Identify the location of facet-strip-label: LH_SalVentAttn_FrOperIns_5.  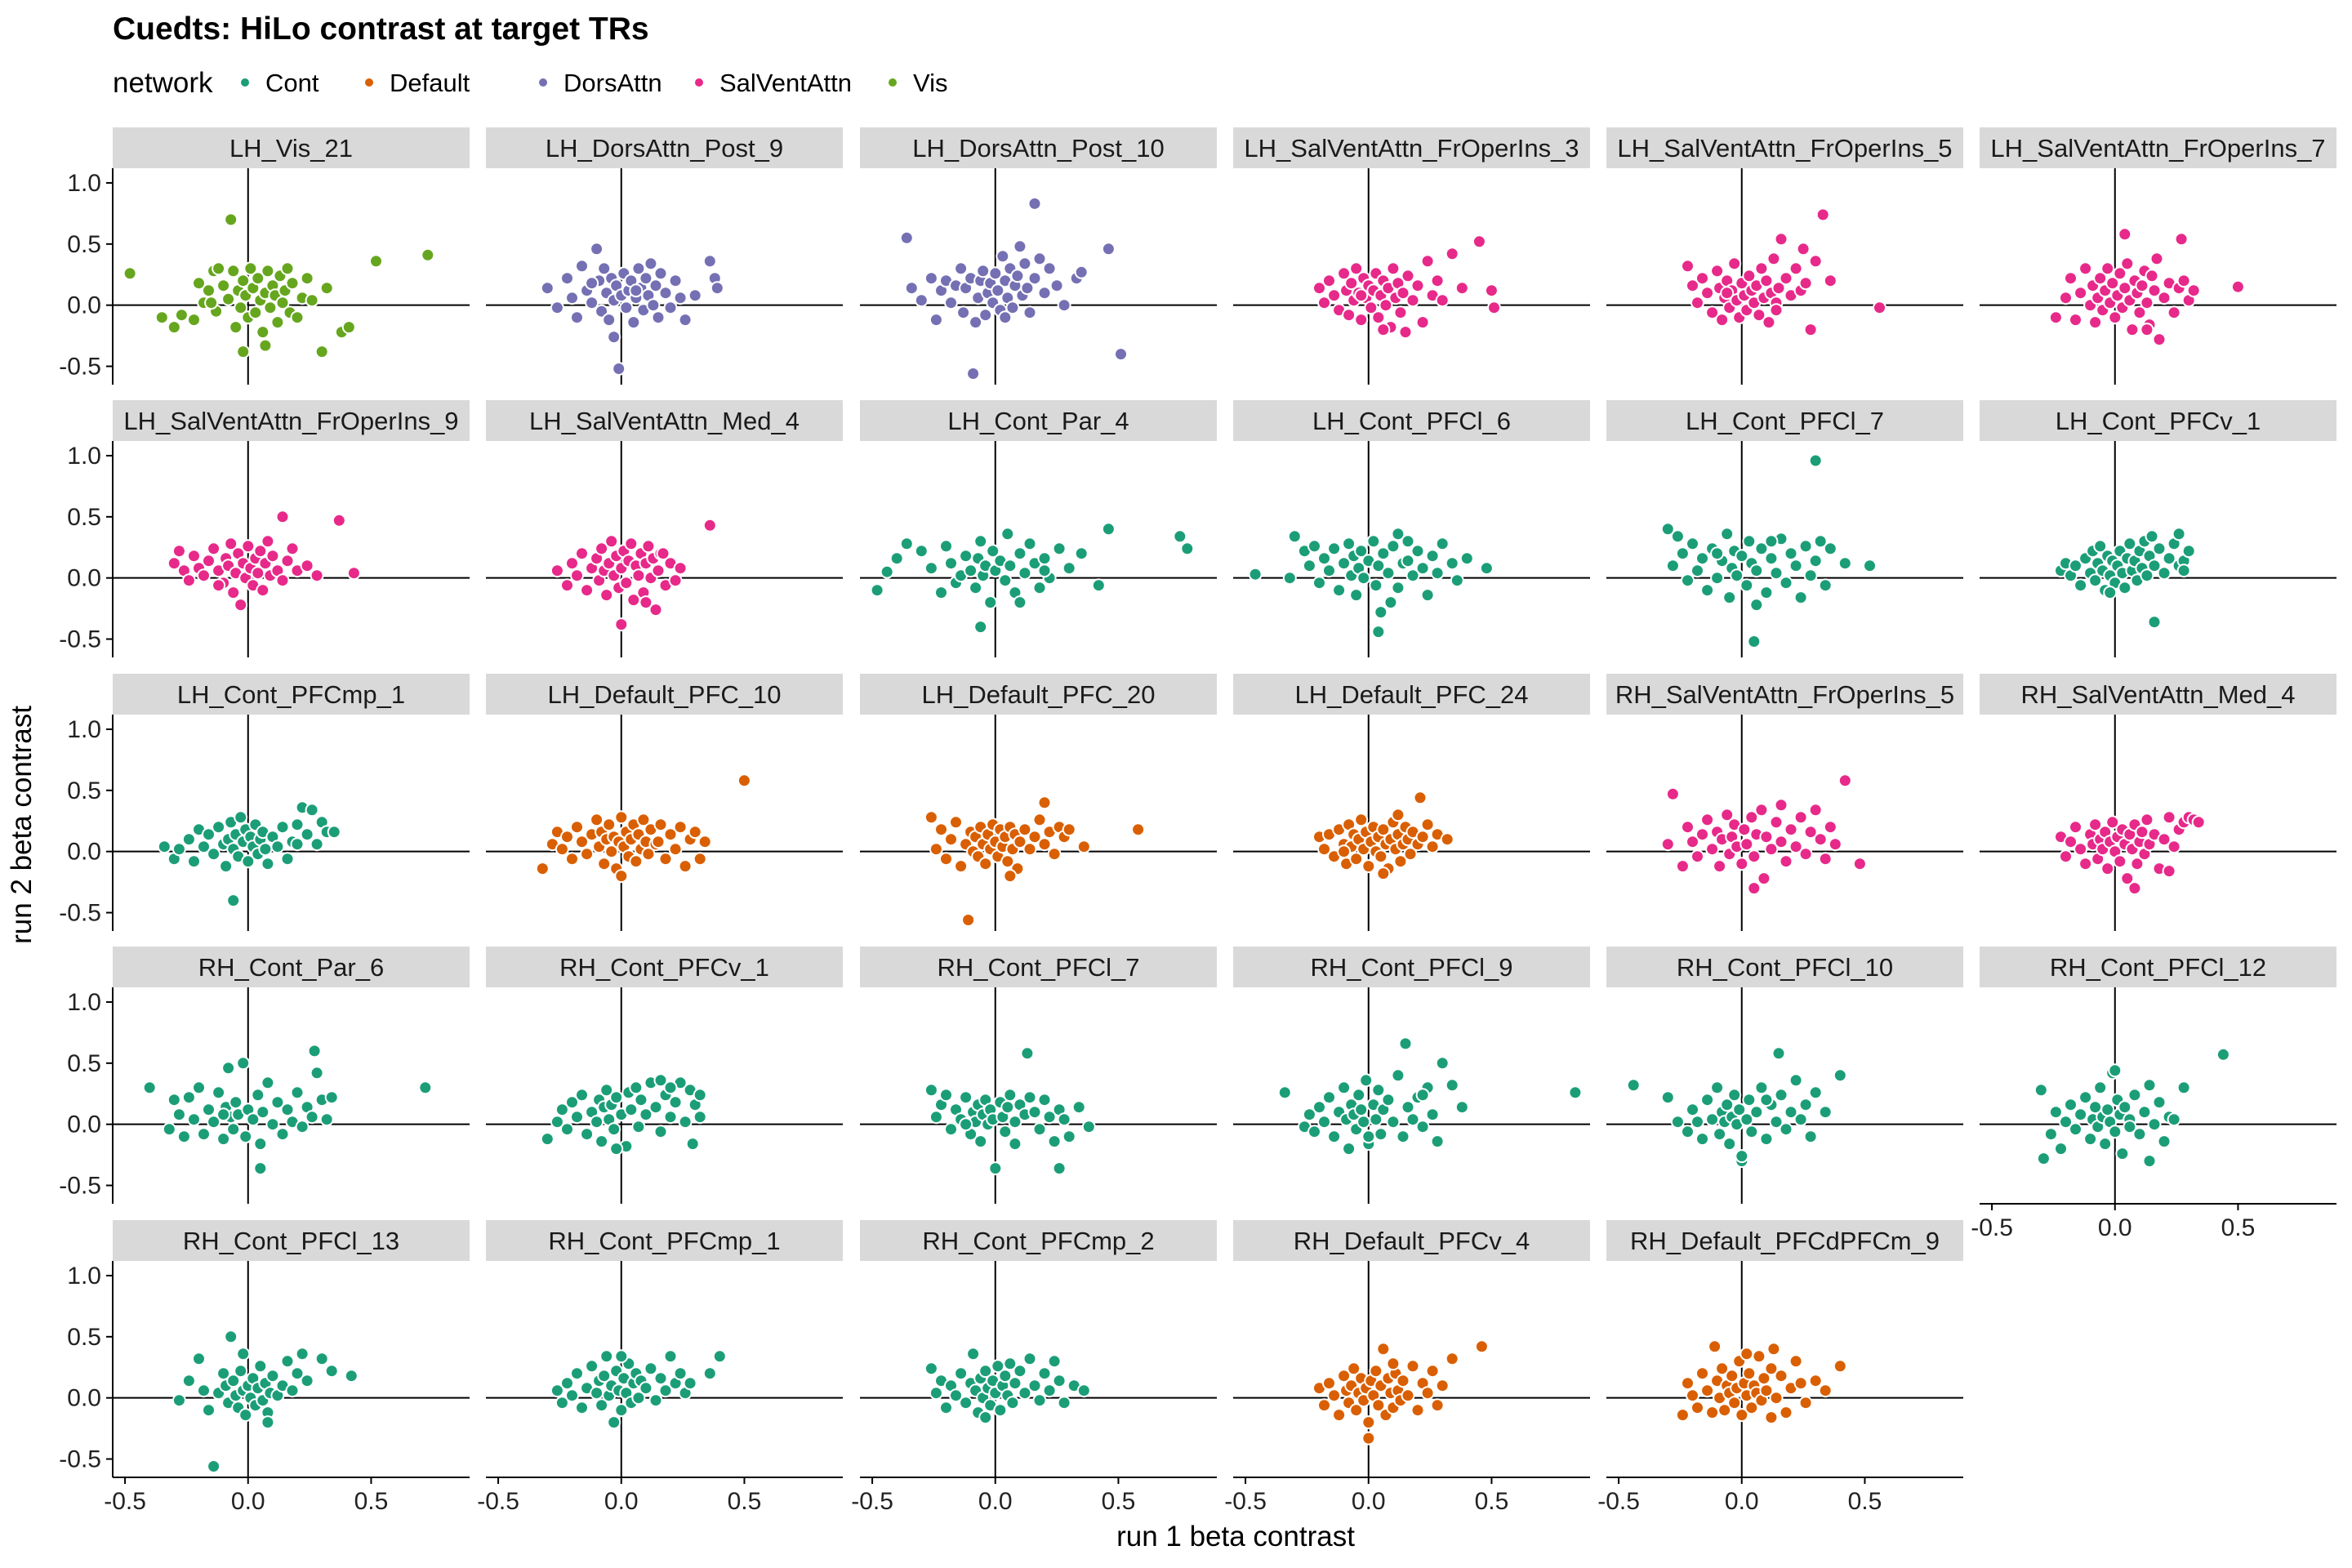
(1785, 148).